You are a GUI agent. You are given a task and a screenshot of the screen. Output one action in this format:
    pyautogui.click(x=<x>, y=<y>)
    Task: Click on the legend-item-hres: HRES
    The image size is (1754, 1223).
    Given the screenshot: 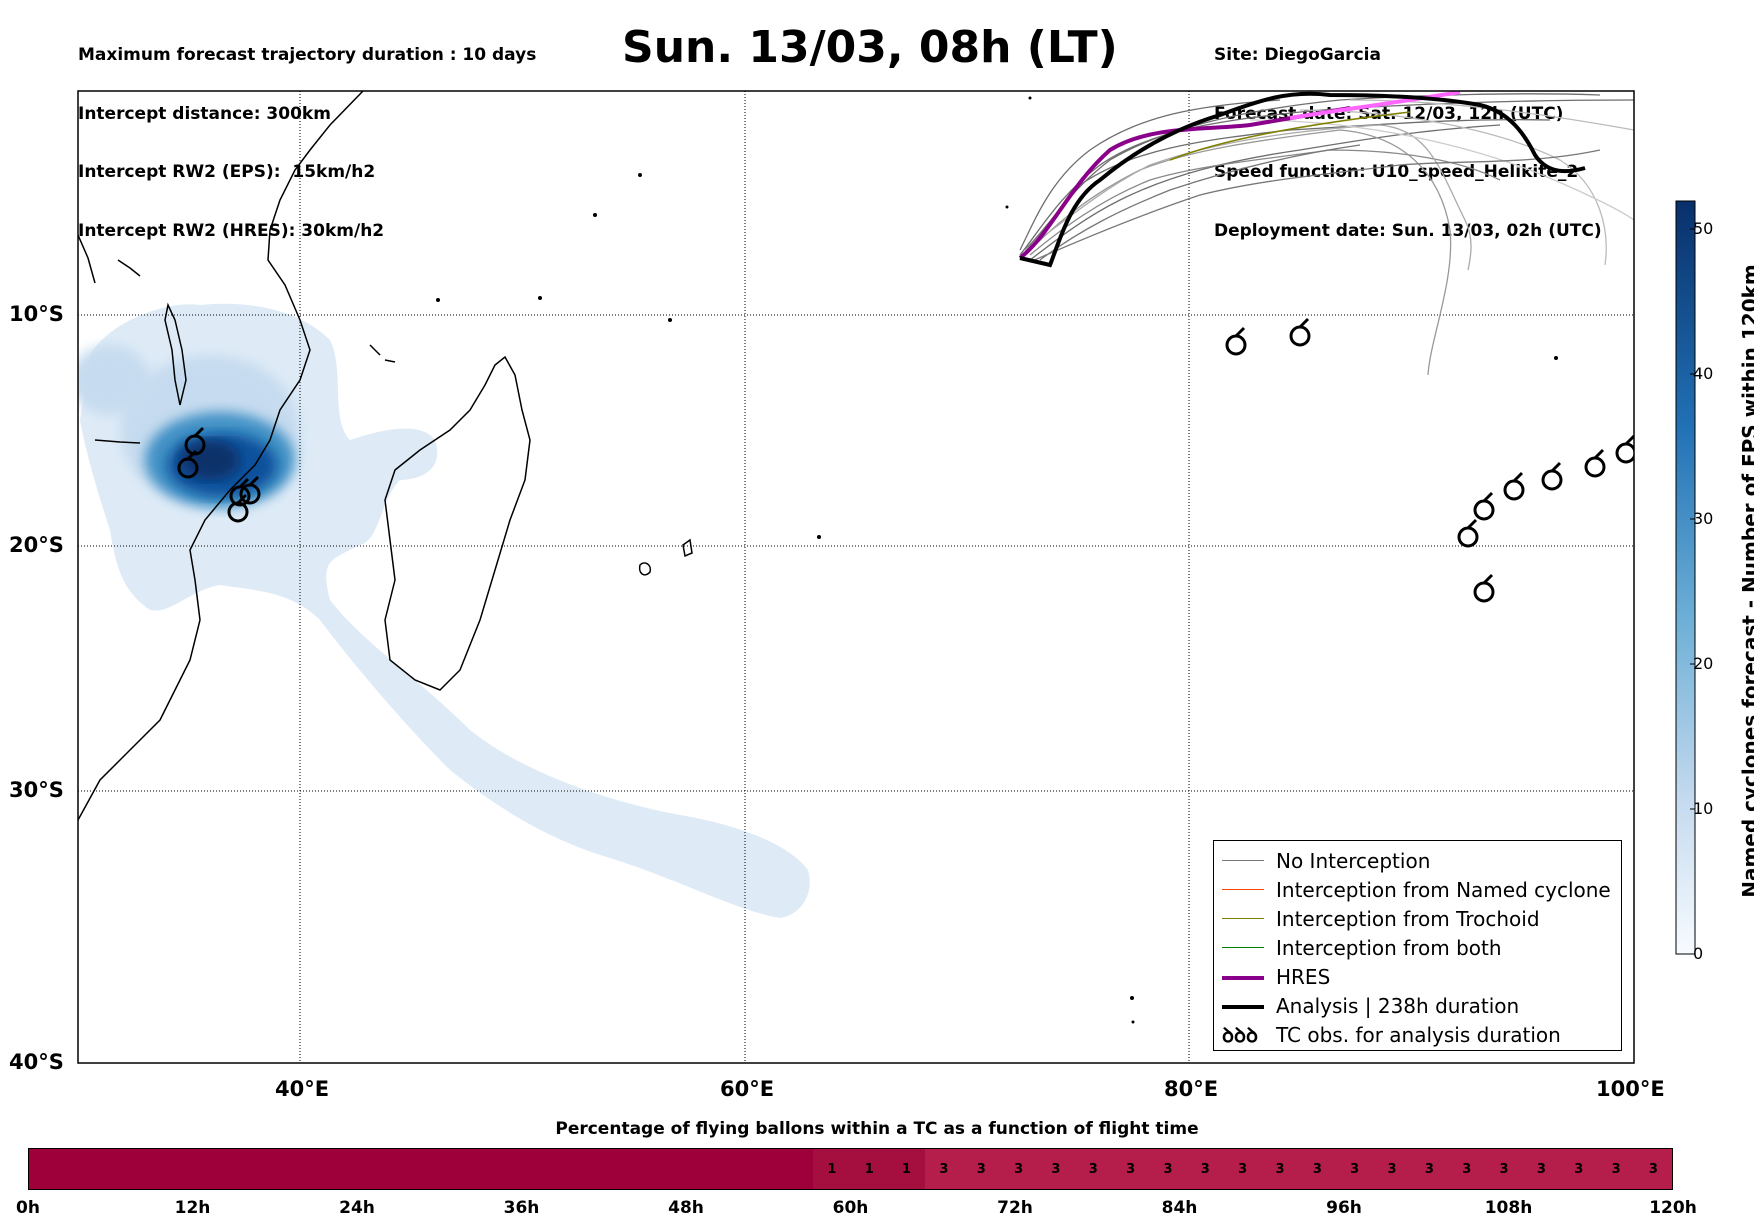 What is the action you would take?
    pyautogui.click(x=1417, y=977)
    